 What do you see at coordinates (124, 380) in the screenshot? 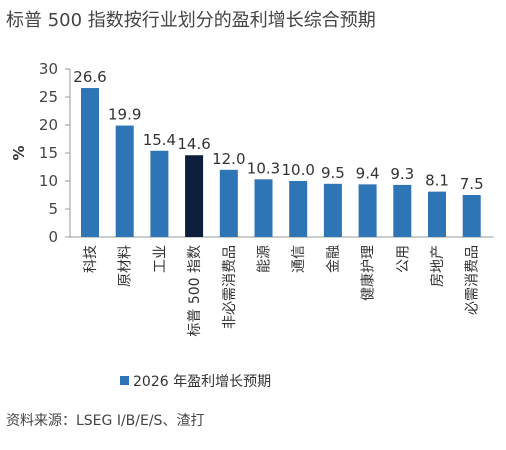
I see `legend-swatch` at bounding box center [124, 380].